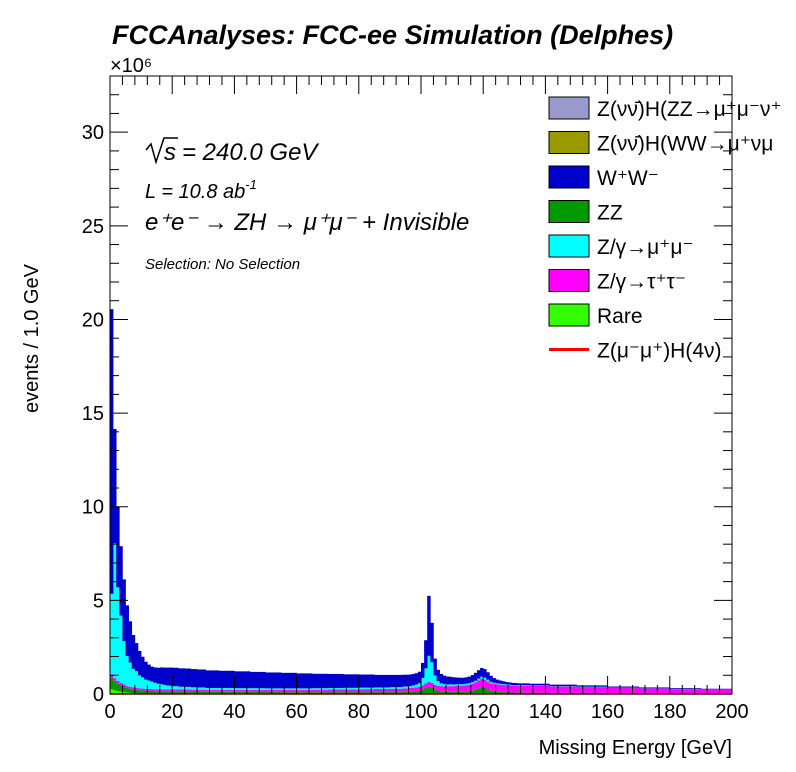 This screenshot has height=772, width=796. I want to click on annotation-process: e⁺e⁻ → ZH → μ⁺μ⁻ + Invisible, so click(307, 222).